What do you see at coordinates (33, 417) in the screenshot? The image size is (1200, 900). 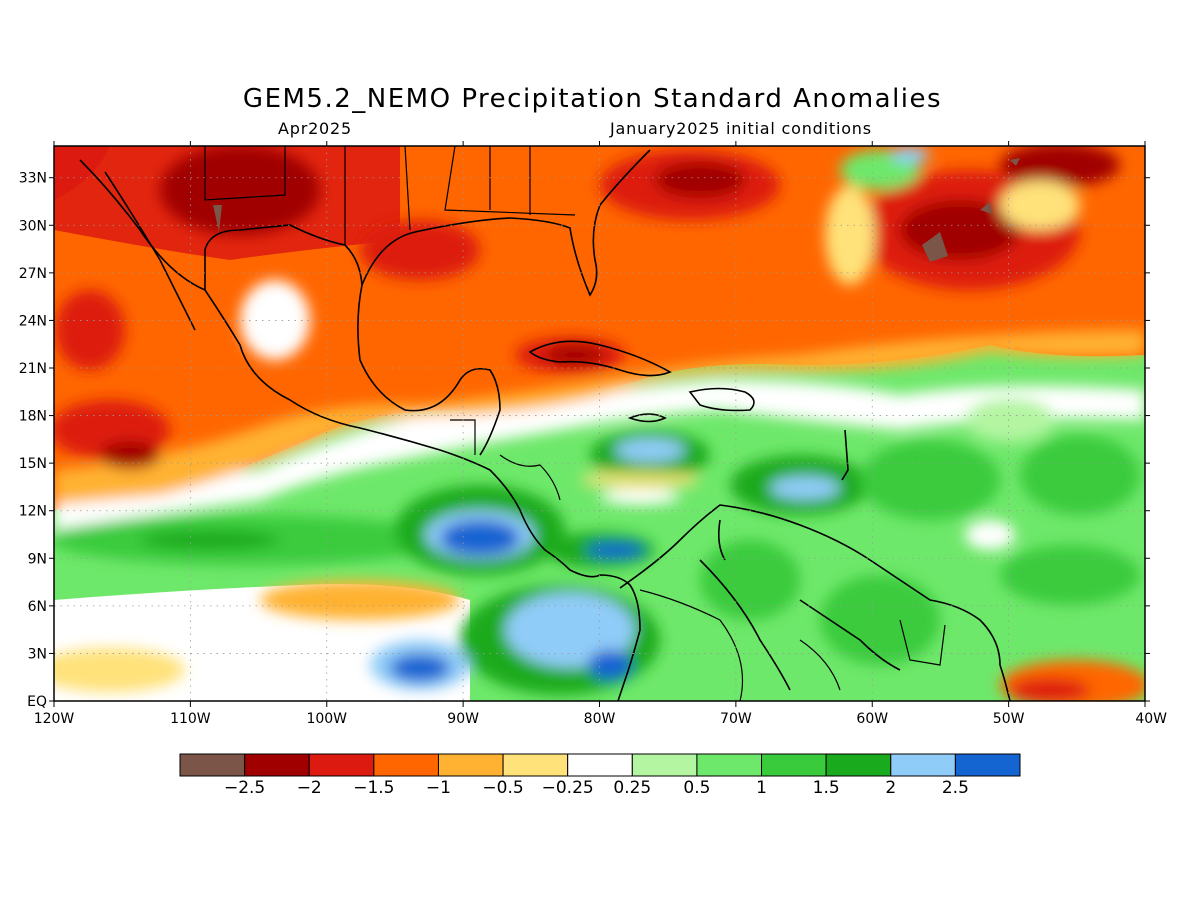 I see `lat-tick-label: 18N` at bounding box center [33, 417].